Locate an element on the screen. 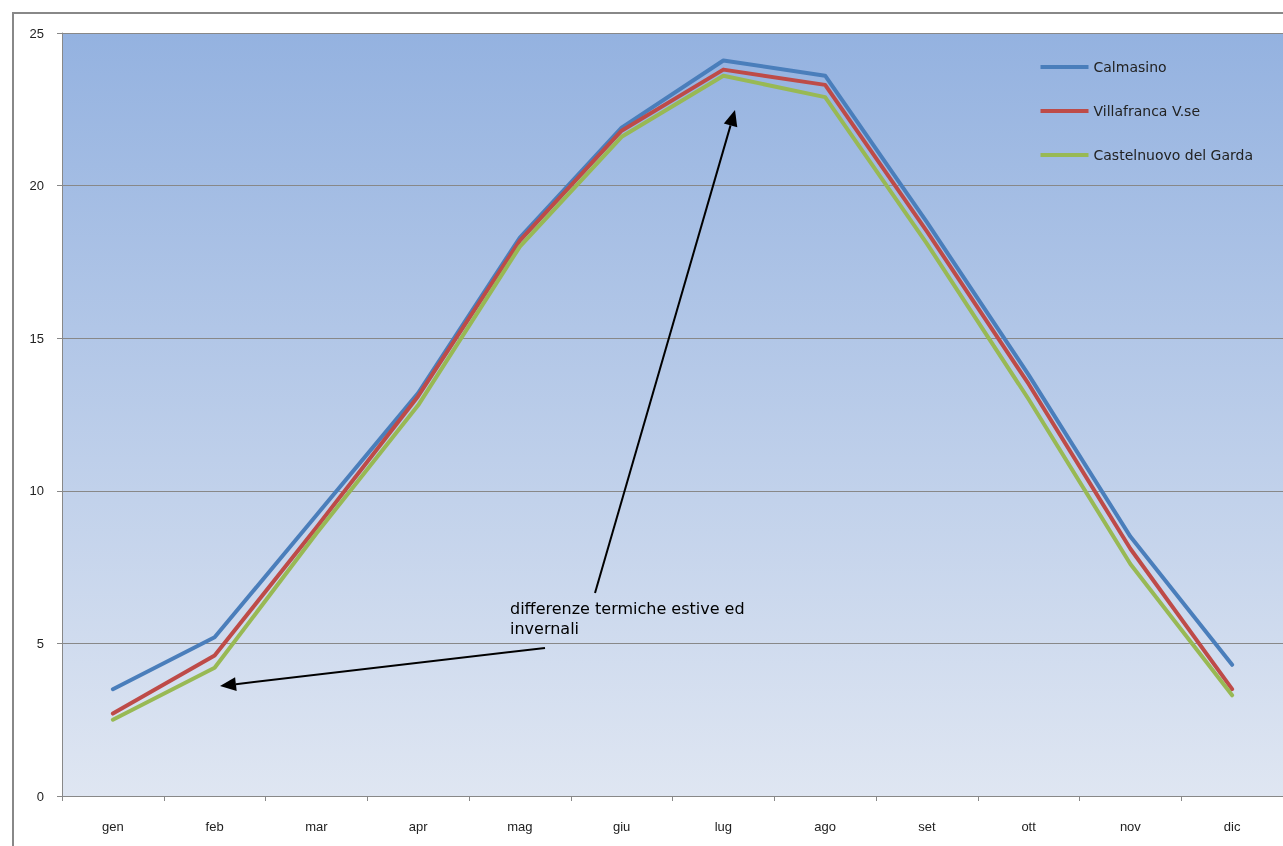 The height and width of the screenshot is (846, 1283). x-tick-label: ott is located at coordinates (1029, 826).